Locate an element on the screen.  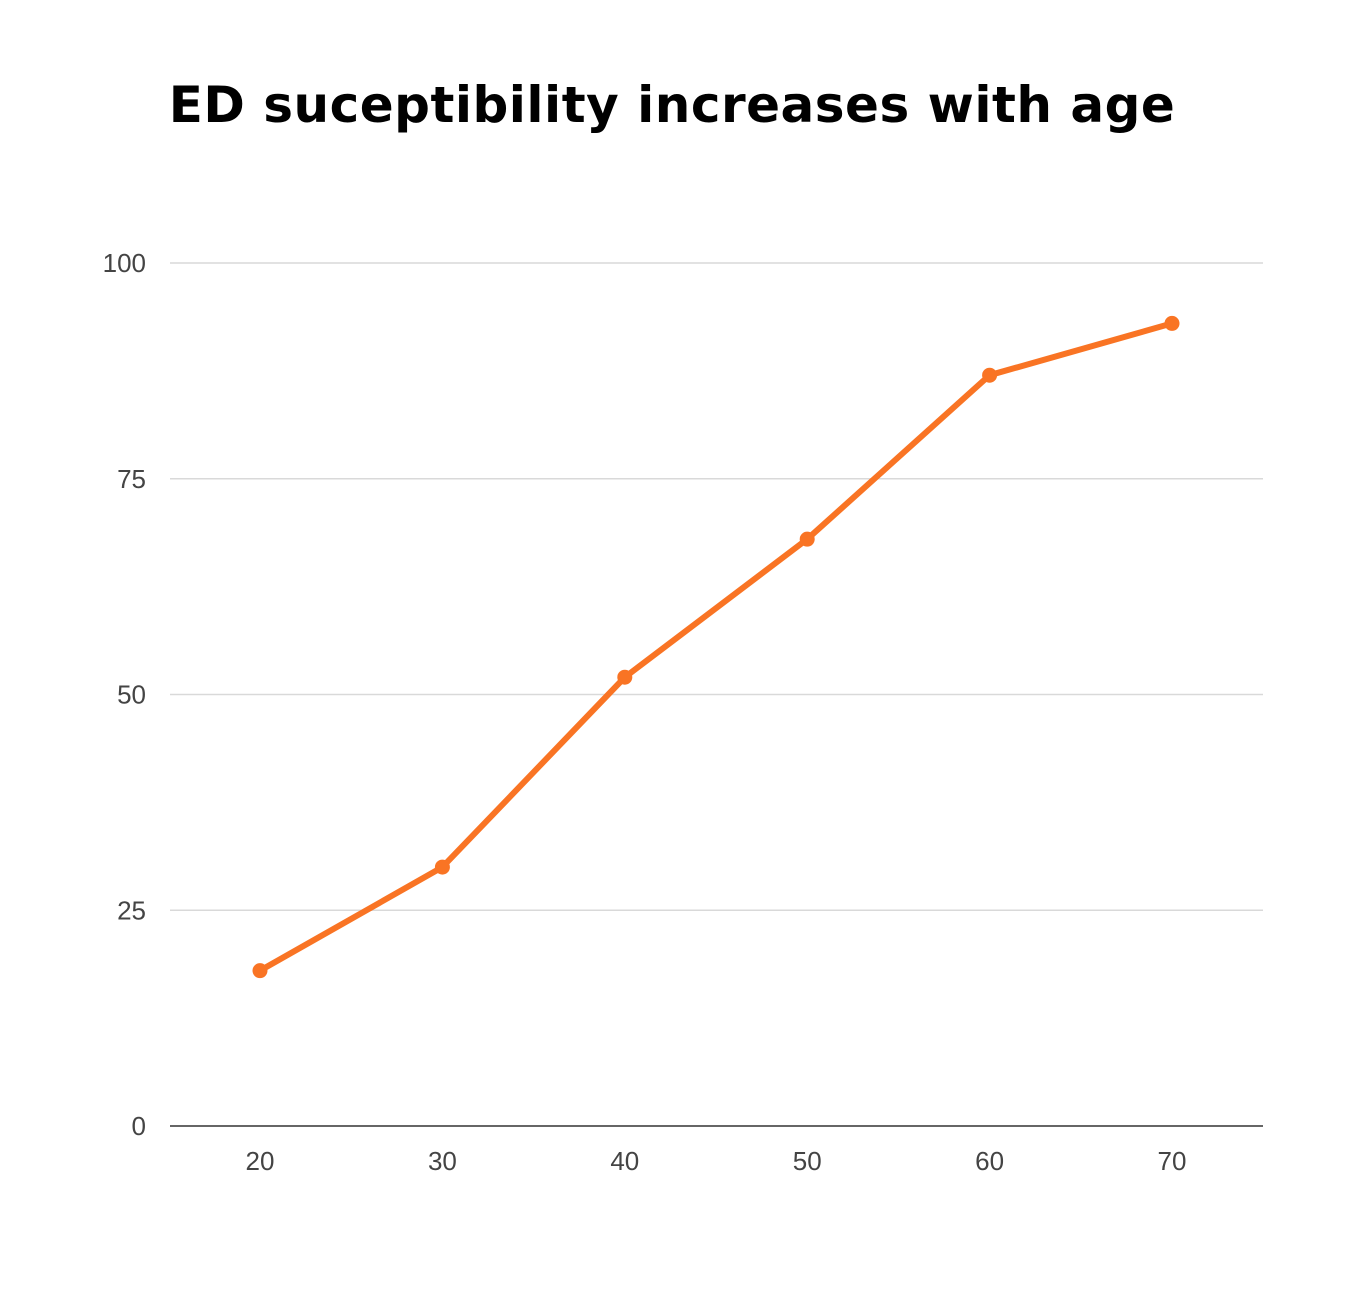
y-tick-label-75: 75 is located at coordinates (131, 479).